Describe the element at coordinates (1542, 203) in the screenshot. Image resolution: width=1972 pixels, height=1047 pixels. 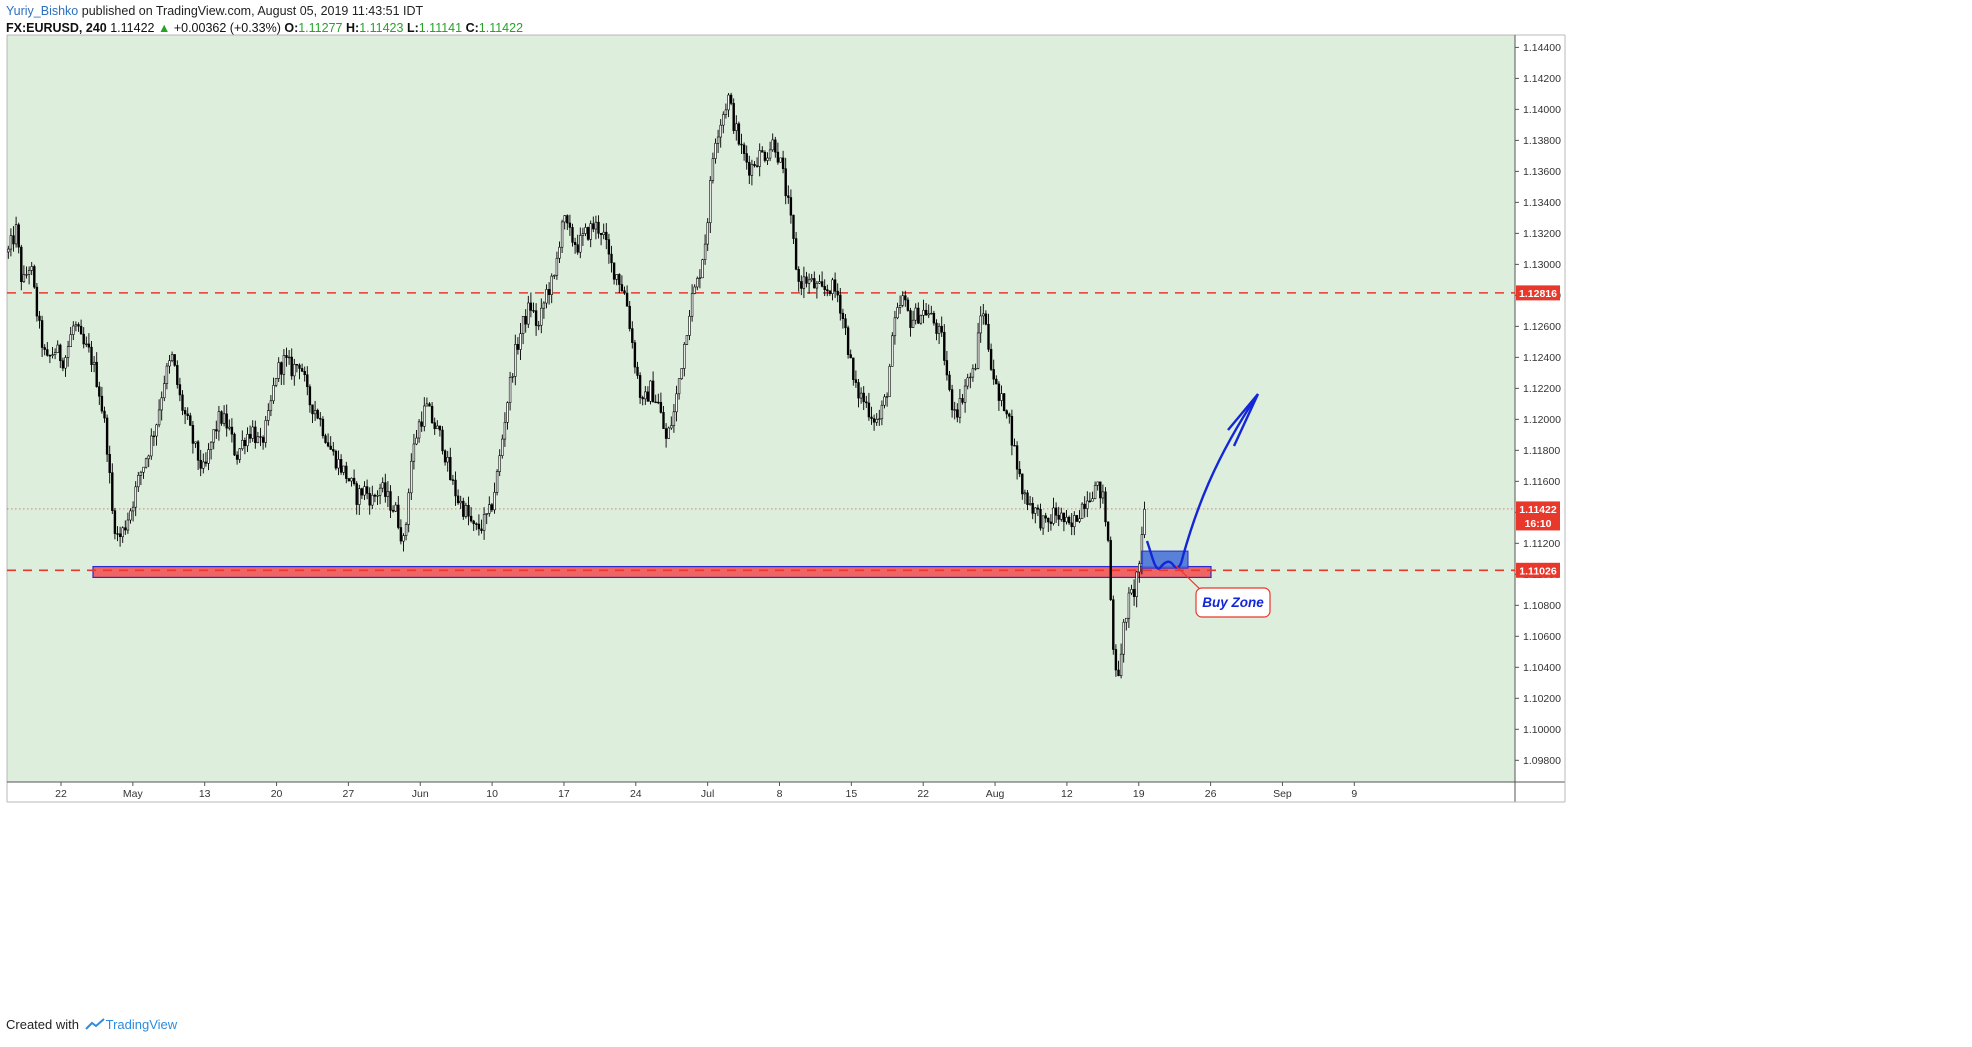
I see `price-tick-label: 1.13400` at that location.